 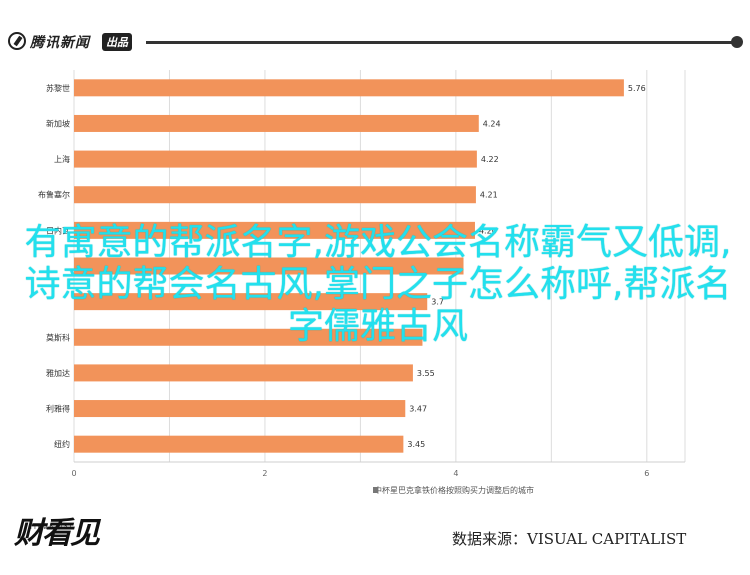 What do you see at coordinates (58, 230) in the screenshot?
I see `category-label: 日内瓦` at bounding box center [58, 230].